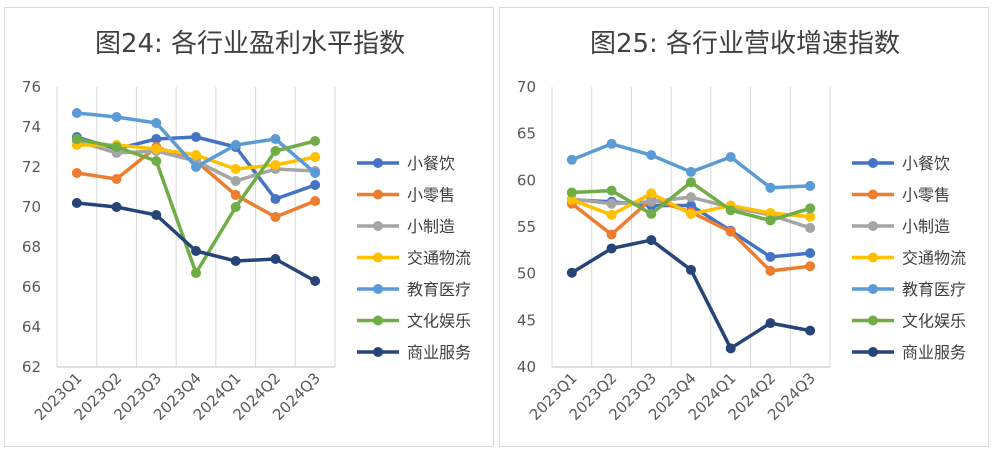 The height and width of the screenshot is (454, 996). What do you see at coordinates (31, 127) in the screenshot?
I see `y-tick-label: 74` at bounding box center [31, 127].